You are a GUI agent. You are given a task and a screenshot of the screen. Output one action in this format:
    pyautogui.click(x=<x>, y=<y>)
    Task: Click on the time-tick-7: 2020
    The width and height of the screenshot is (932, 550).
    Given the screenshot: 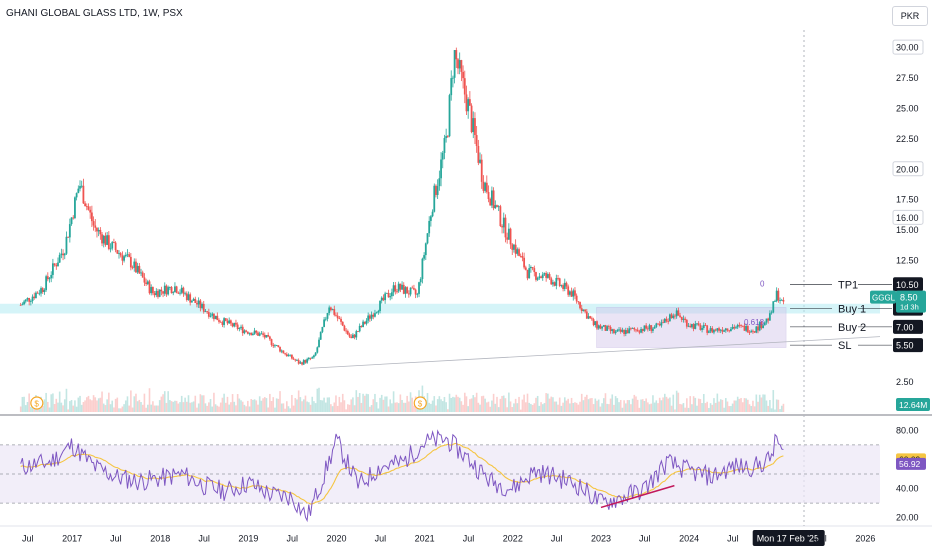 What is the action you would take?
    pyautogui.click(x=337, y=539)
    